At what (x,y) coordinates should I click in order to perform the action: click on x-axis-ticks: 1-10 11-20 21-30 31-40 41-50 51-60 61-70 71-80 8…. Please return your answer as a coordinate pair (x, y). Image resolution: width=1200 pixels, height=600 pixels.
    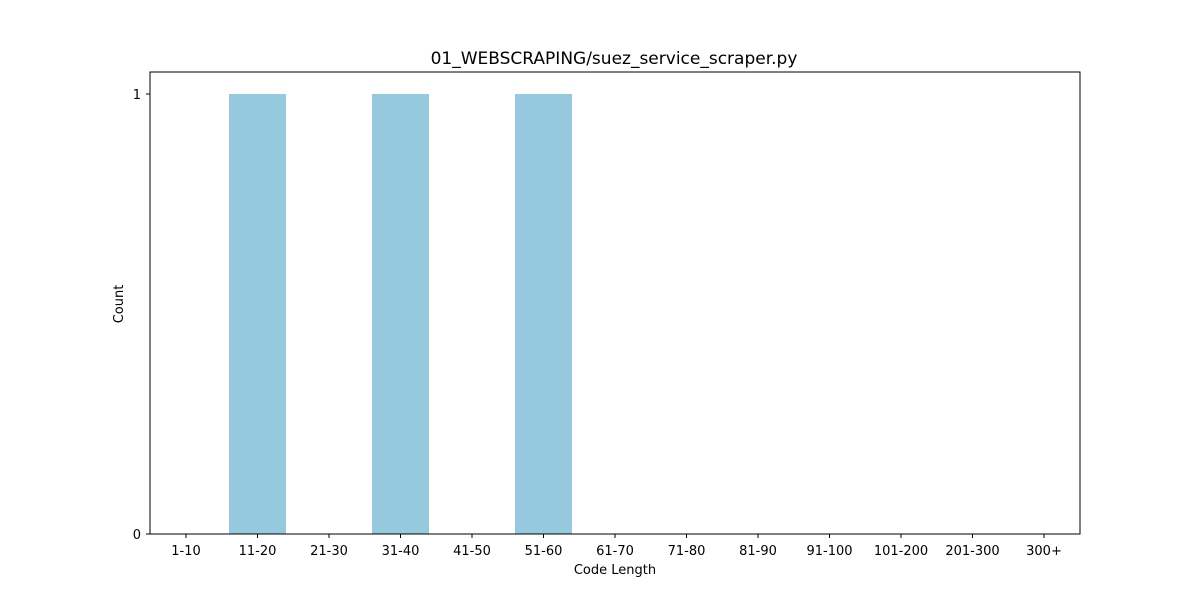
    Looking at the image, I should click on (616, 546).